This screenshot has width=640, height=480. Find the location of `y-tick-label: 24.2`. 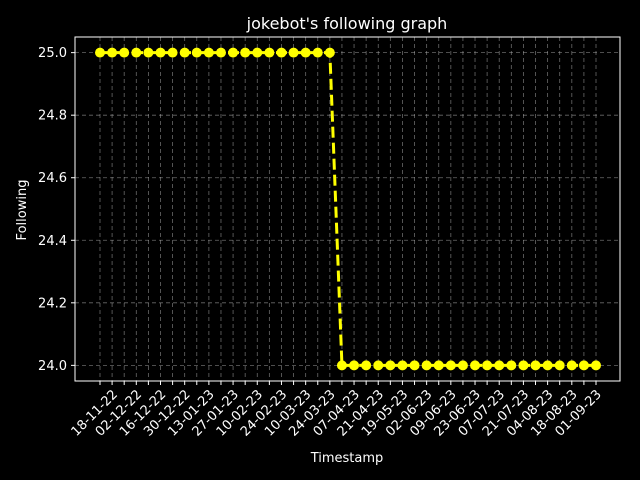

y-tick-label: 24.2 is located at coordinates (52, 303).